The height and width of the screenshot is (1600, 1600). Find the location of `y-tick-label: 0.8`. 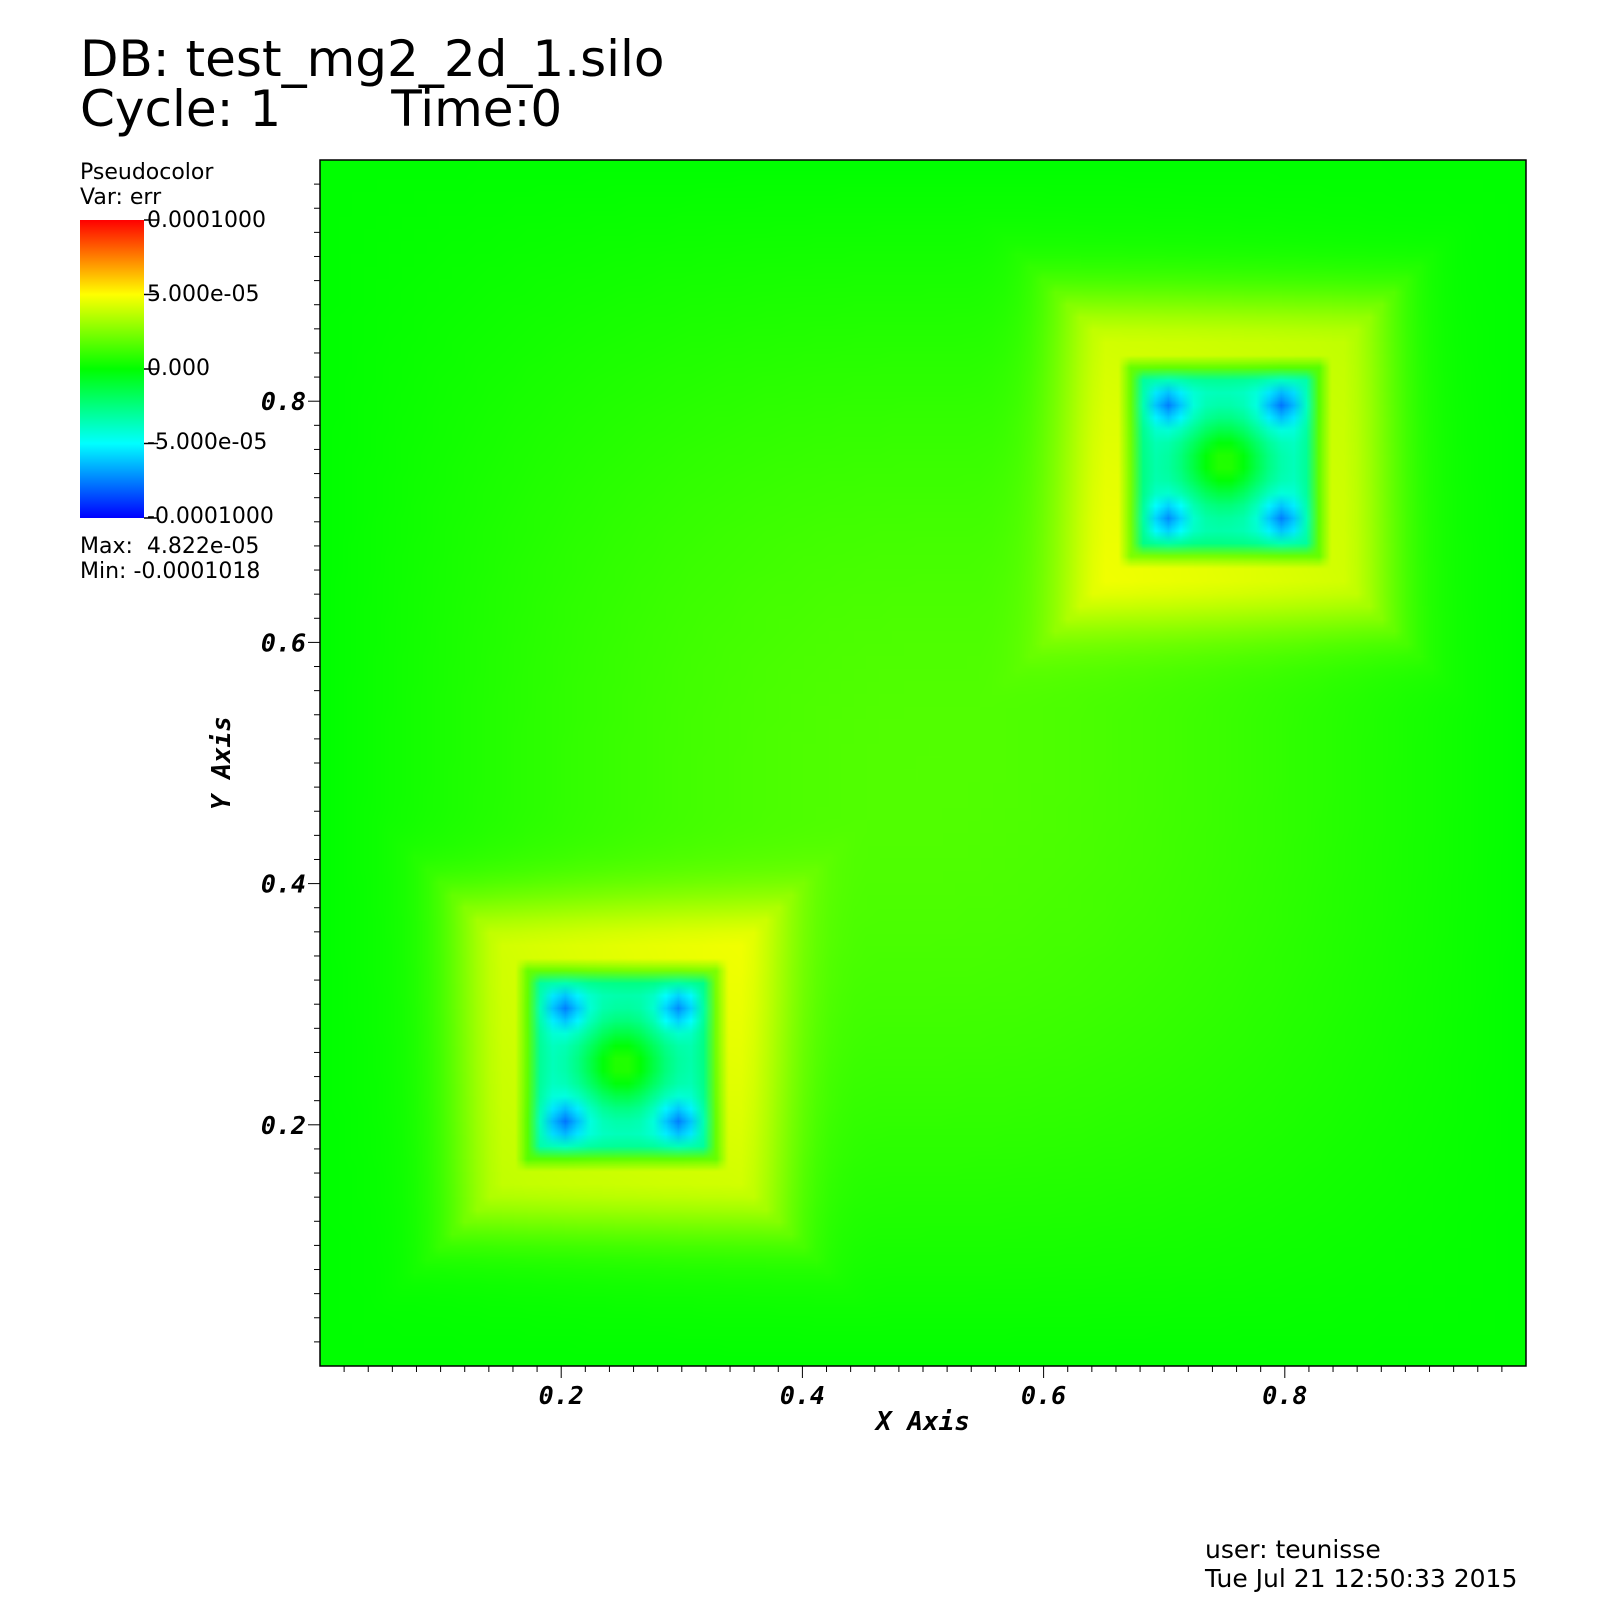

y-tick-label: 0.8 is located at coordinates (283, 401).